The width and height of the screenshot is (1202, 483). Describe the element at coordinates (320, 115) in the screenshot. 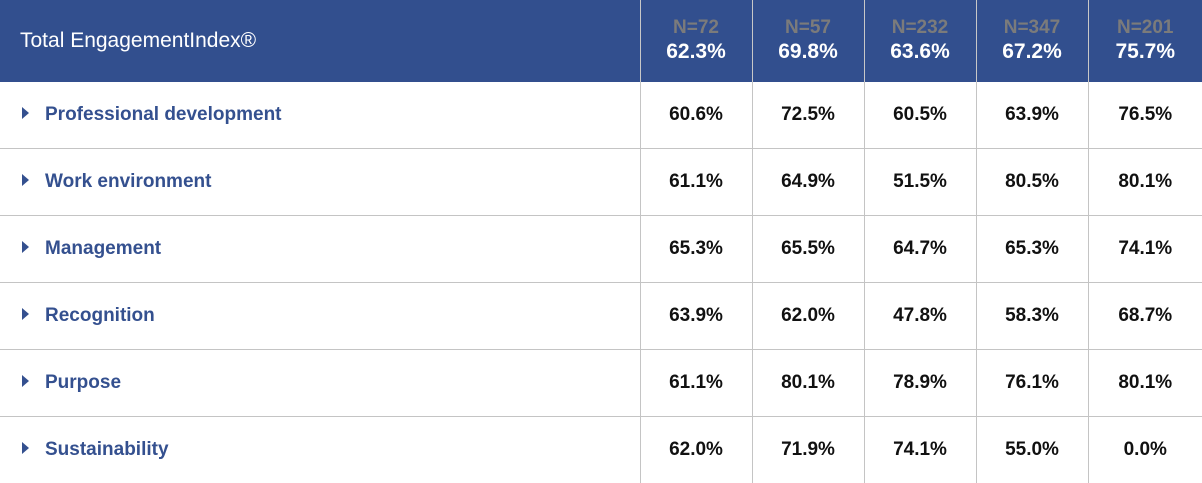

I see `expand-row-toggle: Professional development` at that location.